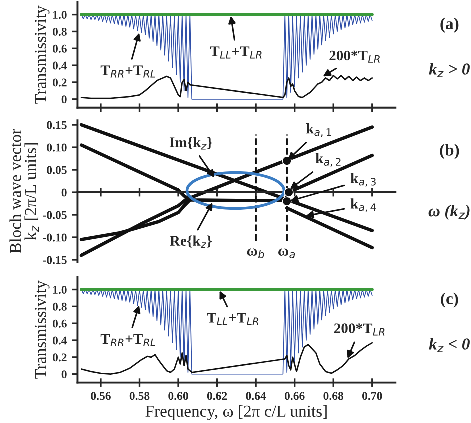 The width and height of the screenshot is (471, 423). I want to click on x-tick-label: 0.62, so click(217, 396).